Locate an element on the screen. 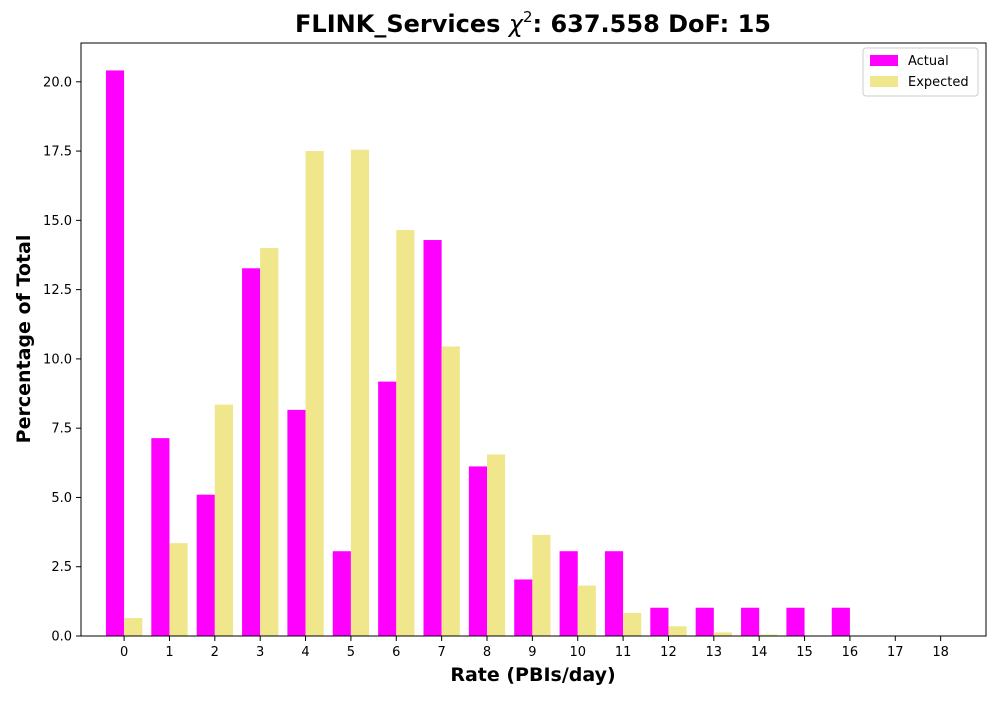 This screenshot has width=1000, height=704. y-tick-label: 7.5 is located at coordinates (61, 429).